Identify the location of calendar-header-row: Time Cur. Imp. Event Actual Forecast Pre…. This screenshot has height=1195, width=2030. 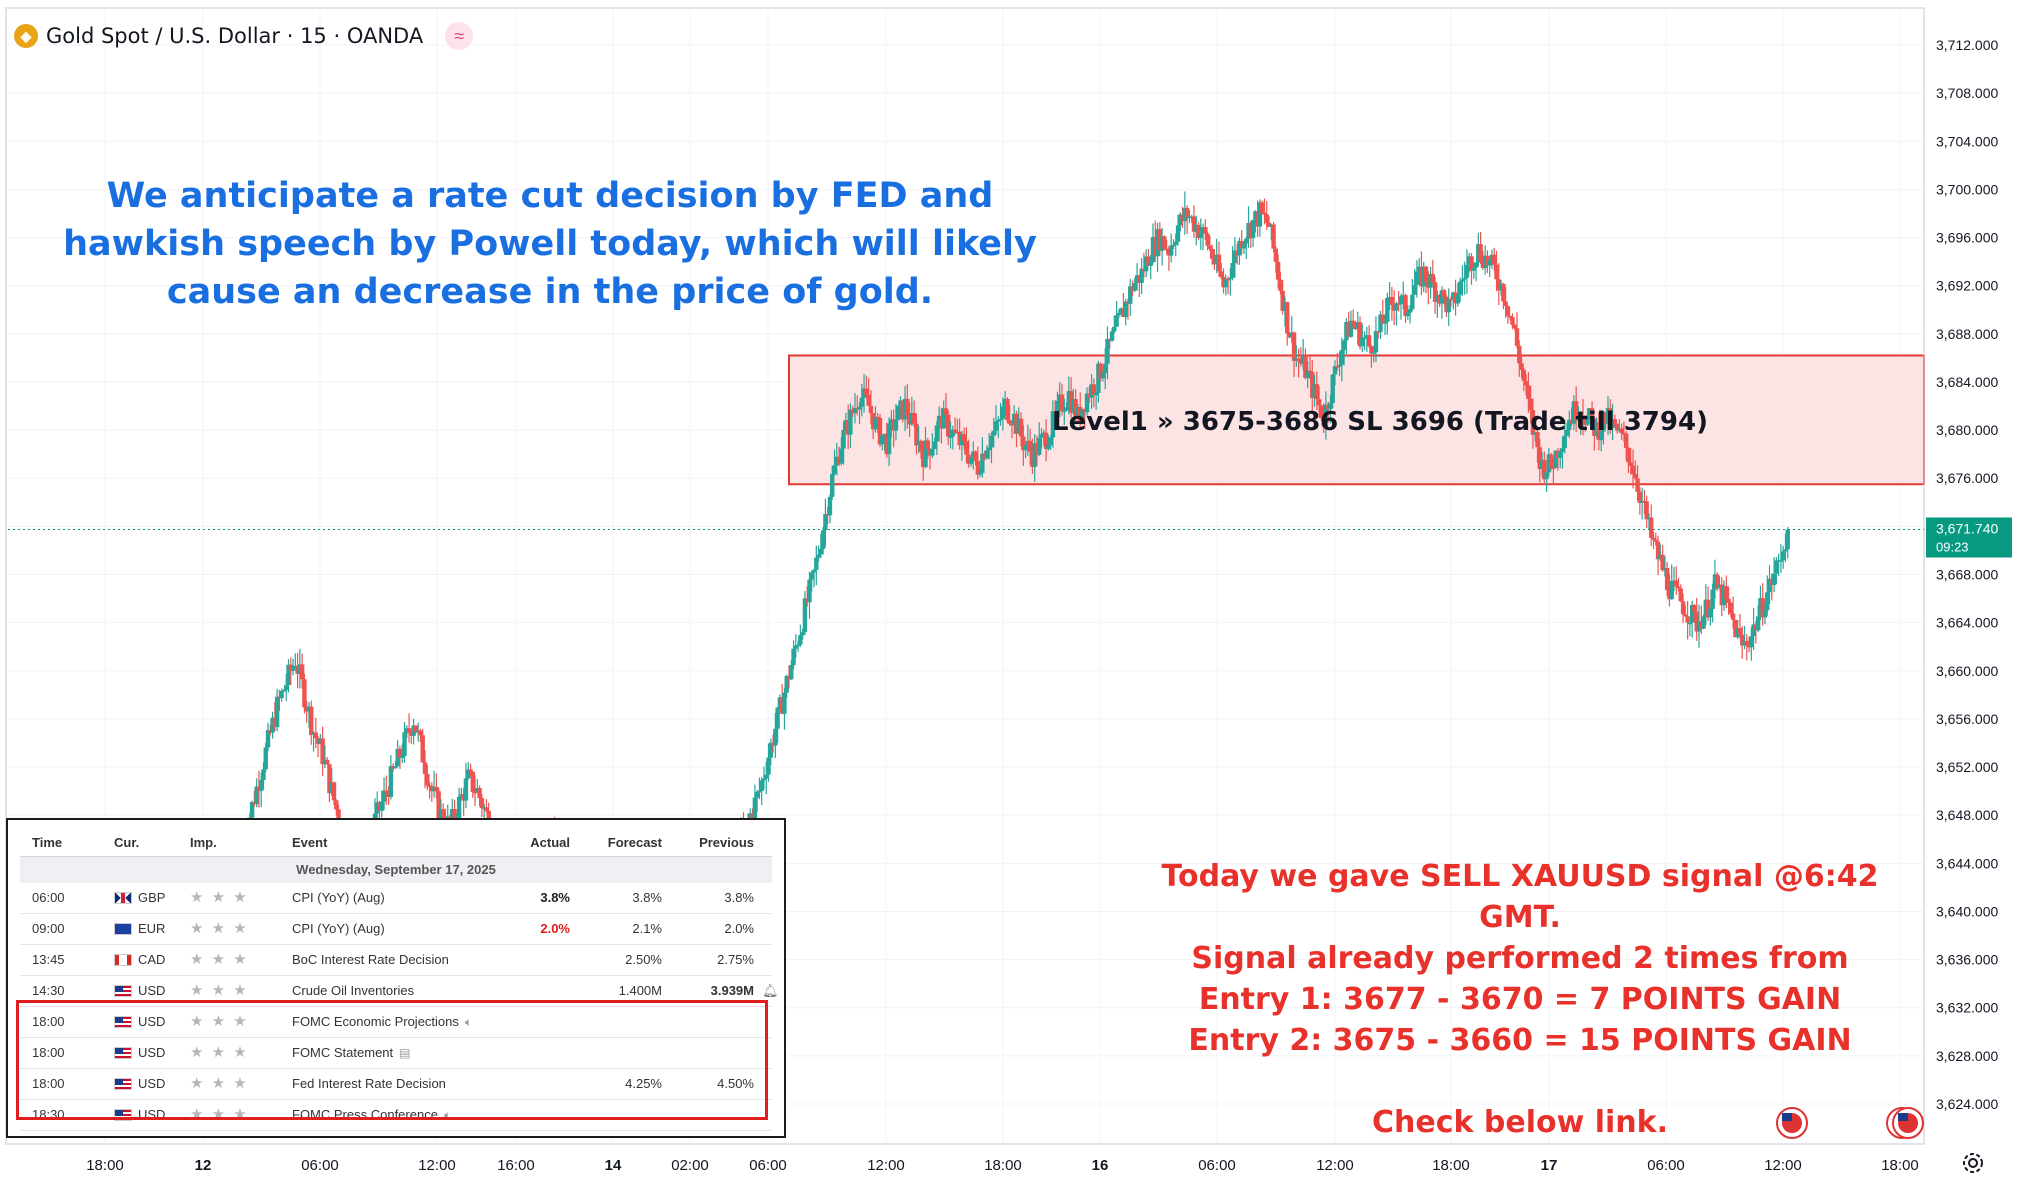
(396, 843).